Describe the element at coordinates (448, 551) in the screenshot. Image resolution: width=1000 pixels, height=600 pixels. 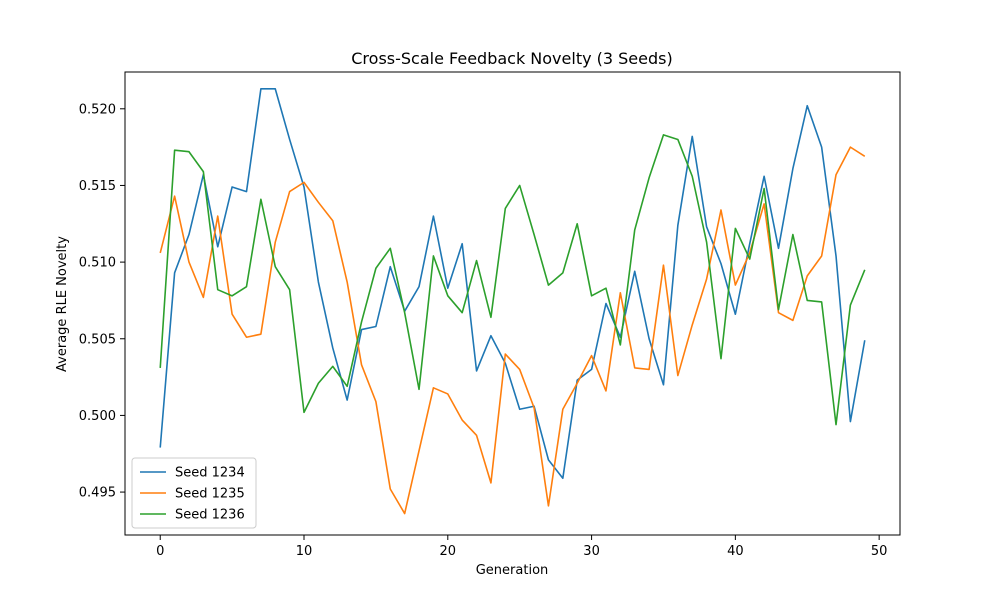
I see `x-tick-label: 20` at that location.